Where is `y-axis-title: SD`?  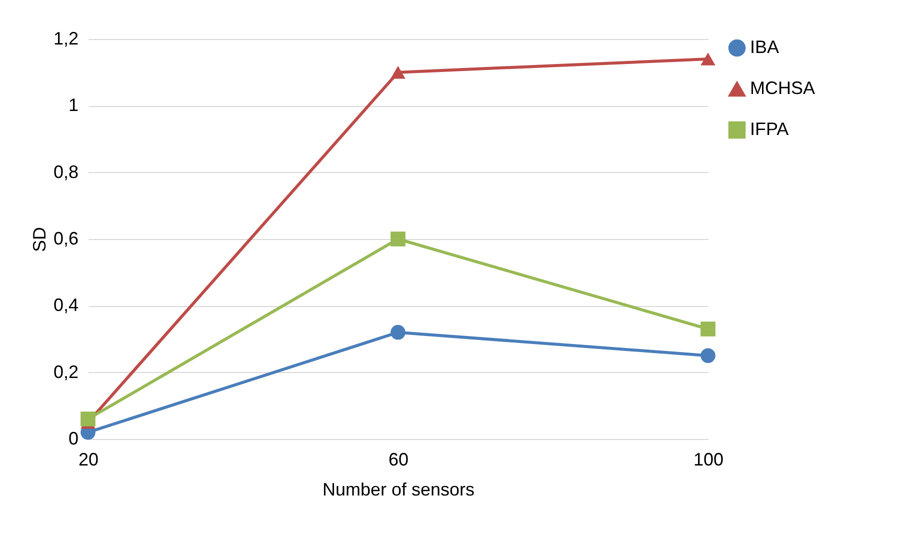
y-axis-title: SD is located at coordinates (39, 239).